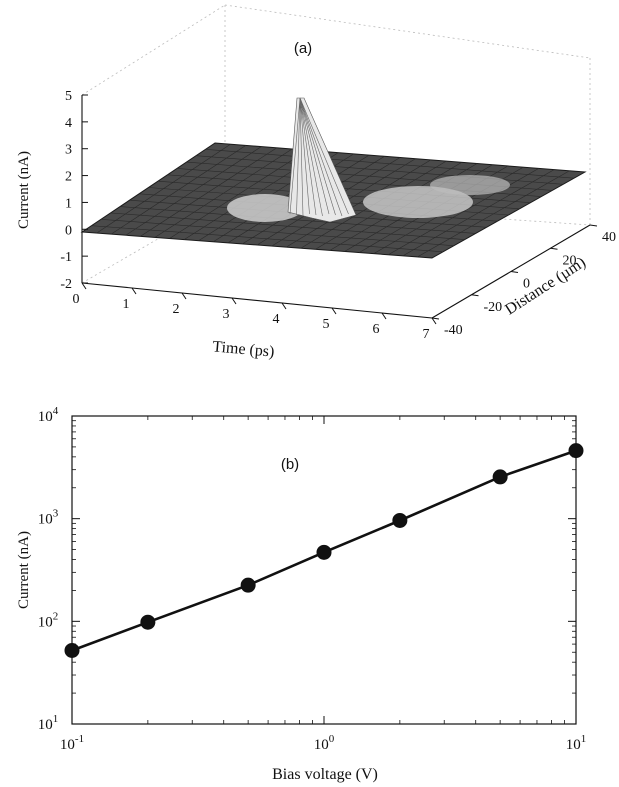 The image size is (619, 787). What do you see at coordinates (68, 150) in the screenshot?
I see `z-tick-label: 3` at bounding box center [68, 150].